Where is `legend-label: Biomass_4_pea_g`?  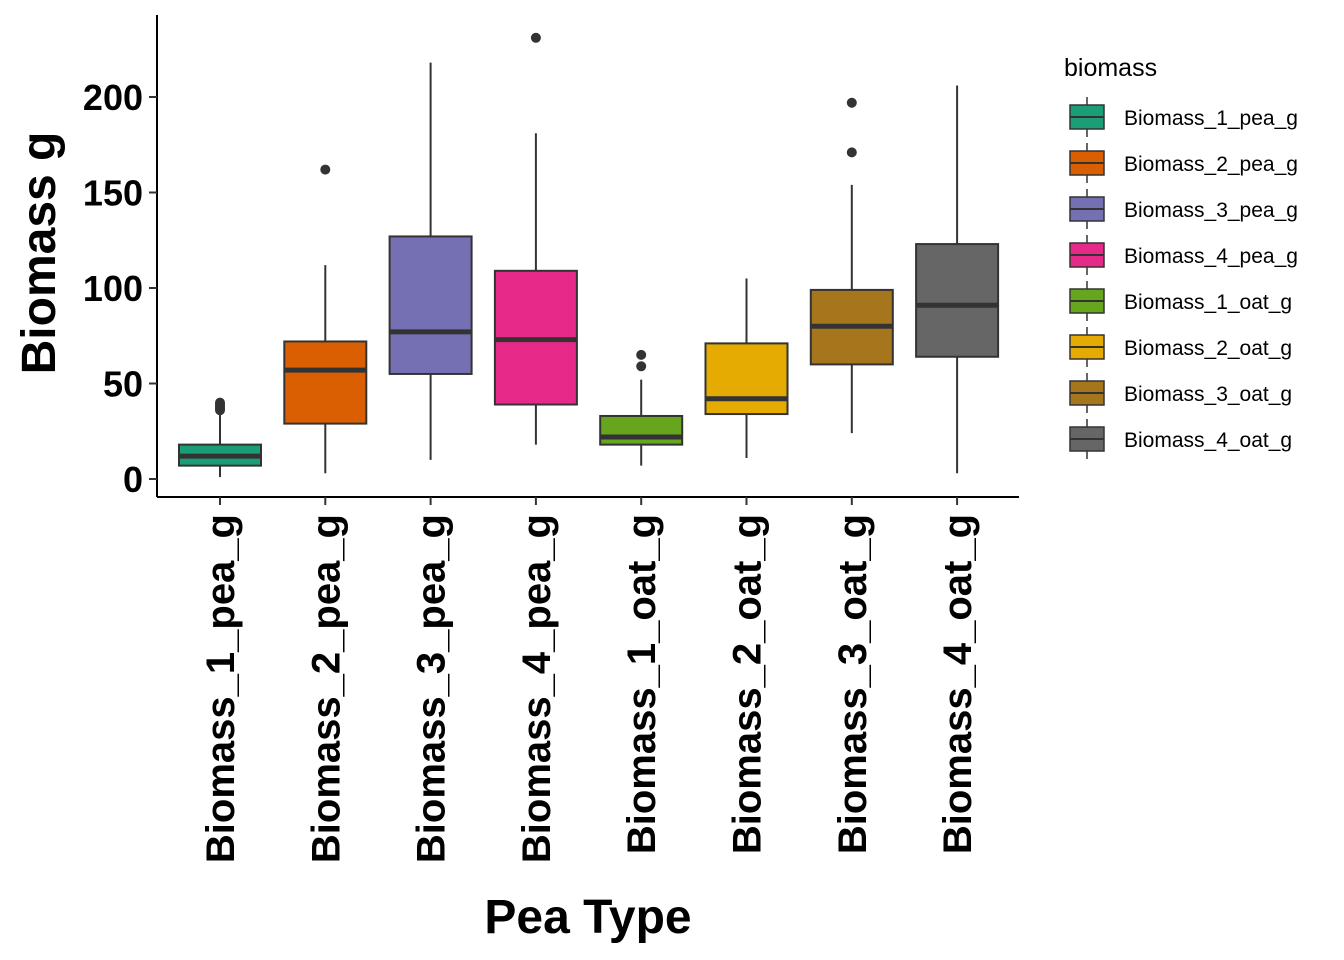 legend-label: Biomass_4_pea_g is located at coordinates (1211, 256).